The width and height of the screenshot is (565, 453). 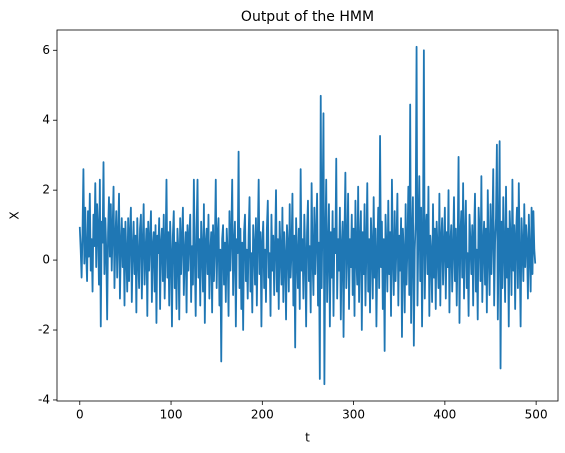 What do you see at coordinates (15, 215) in the screenshot?
I see `y-axis-label: X` at bounding box center [15, 215].